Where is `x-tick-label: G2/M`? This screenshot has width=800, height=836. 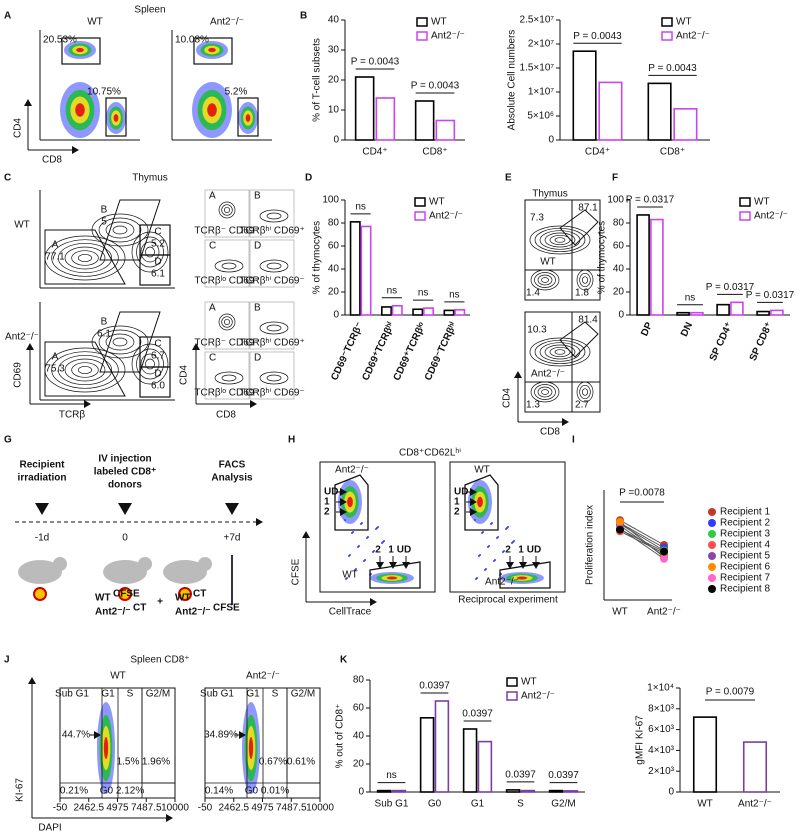 x-tick-label: G2/M is located at coordinates (563, 804).